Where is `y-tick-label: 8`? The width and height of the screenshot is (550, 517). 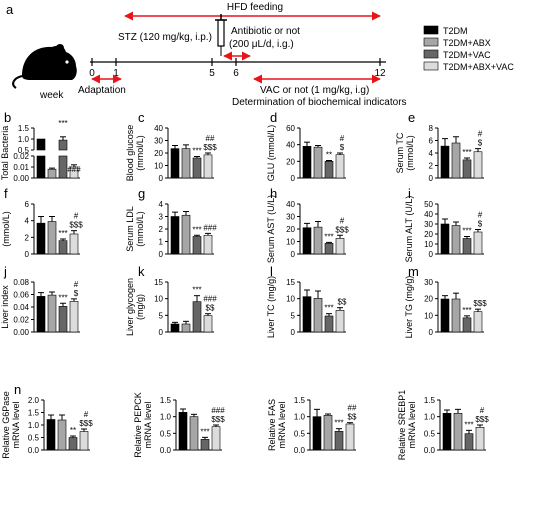
y-tick-label: 8 is located at coordinates (431, 128).